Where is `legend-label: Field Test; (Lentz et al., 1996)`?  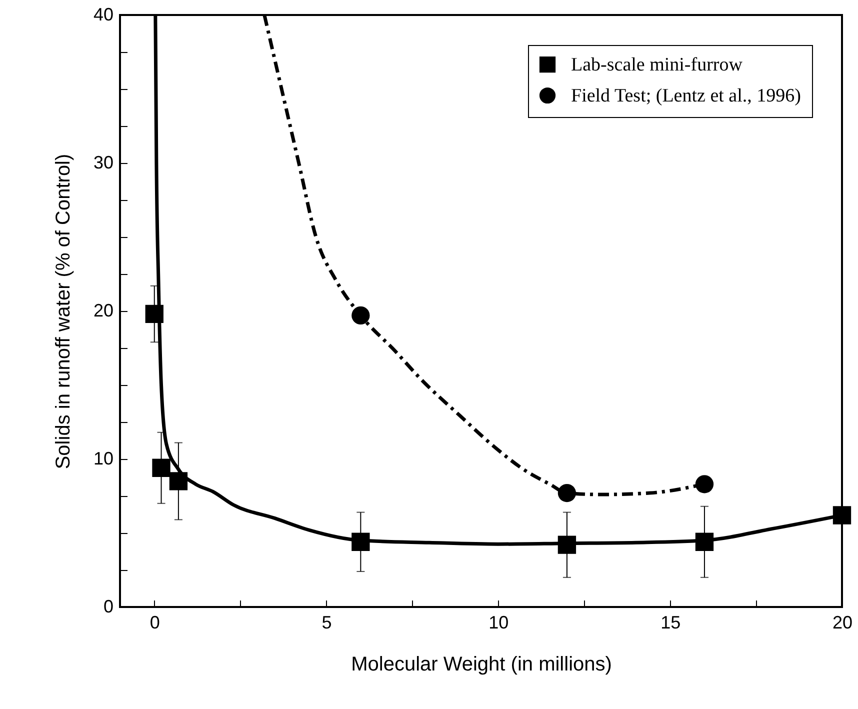
legend-label: Field Test; (Lentz et al., 1996) is located at coordinates (686, 96).